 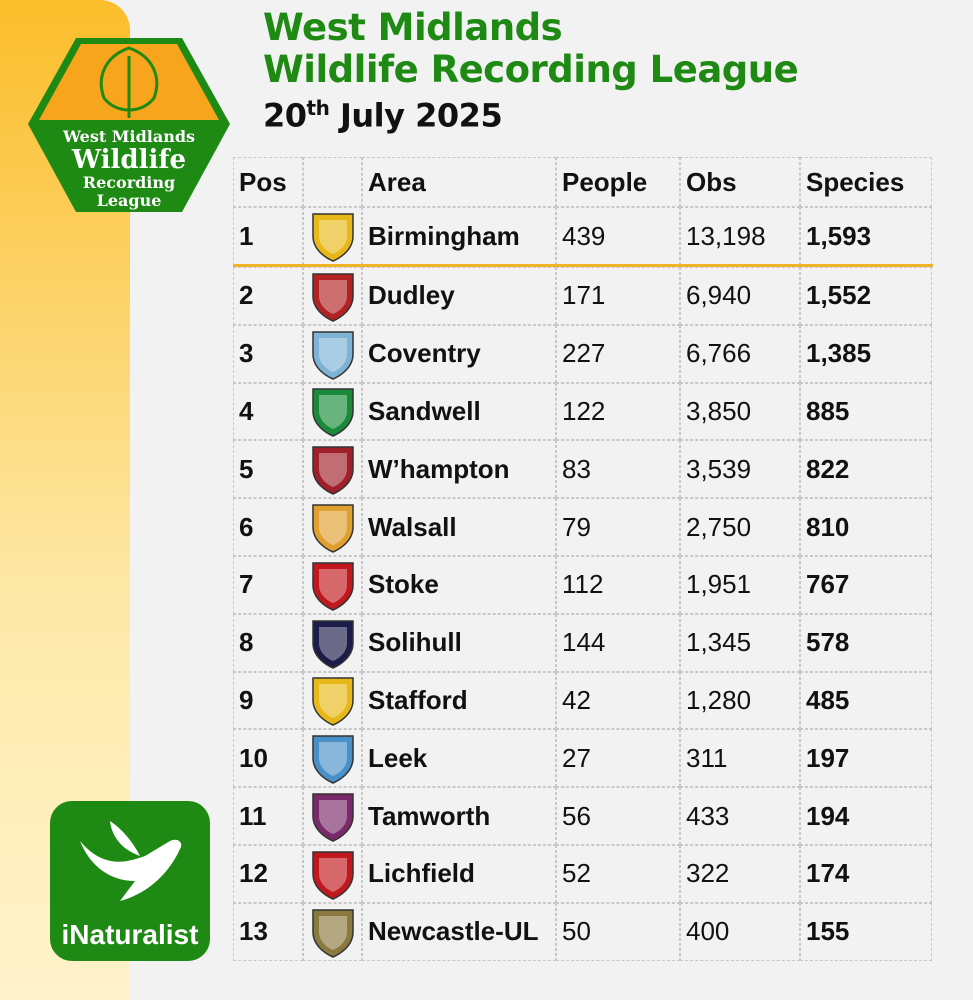 I want to click on pos-cell: 7, so click(x=268, y=585).